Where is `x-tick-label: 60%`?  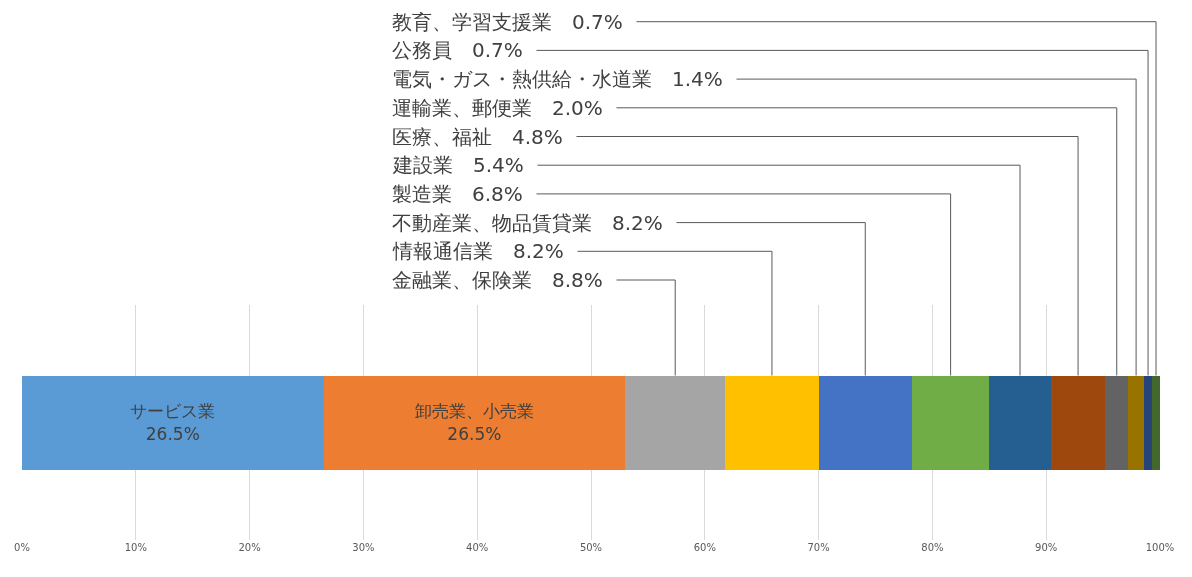
x-tick-label: 60% is located at coordinates (704, 547).